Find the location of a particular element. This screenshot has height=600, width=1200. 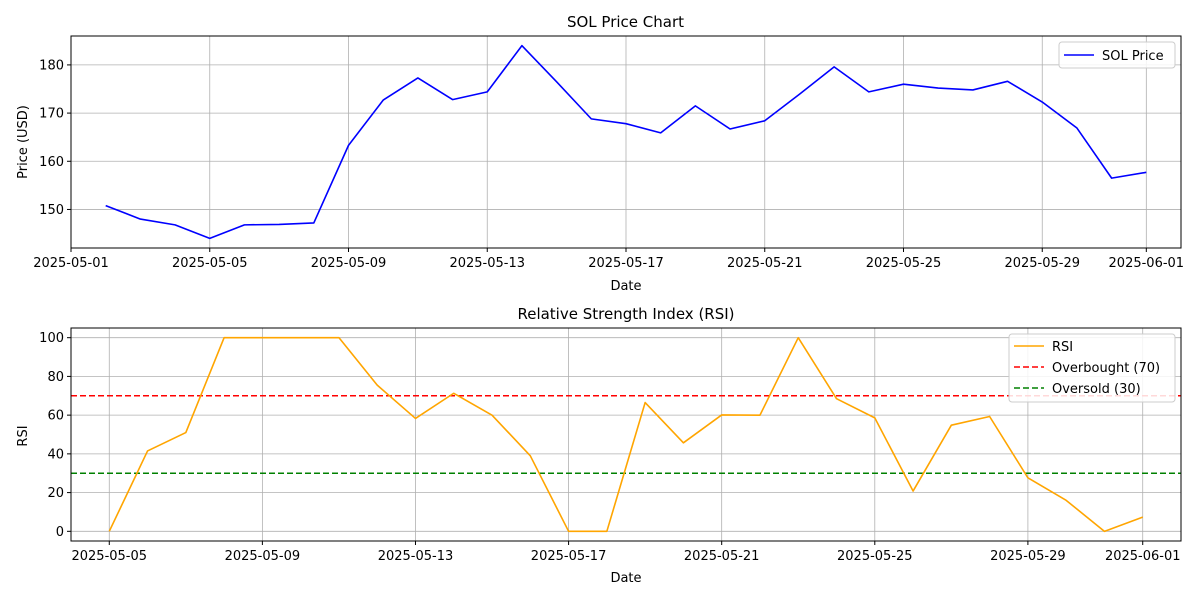

y-tick-label: 100 is located at coordinates (51, 338).